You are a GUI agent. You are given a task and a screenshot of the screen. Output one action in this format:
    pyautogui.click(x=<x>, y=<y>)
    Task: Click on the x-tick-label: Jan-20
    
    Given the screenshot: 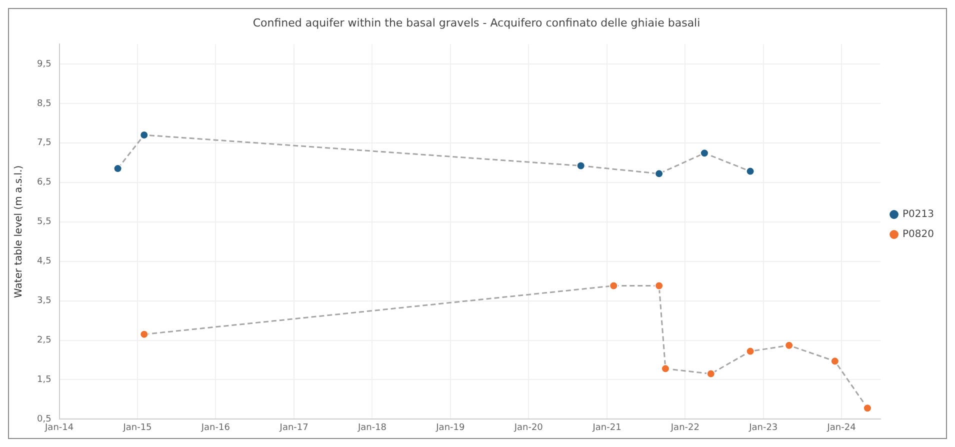 What is the action you would take?
    pyautogui.click(x=528, y=427)
    